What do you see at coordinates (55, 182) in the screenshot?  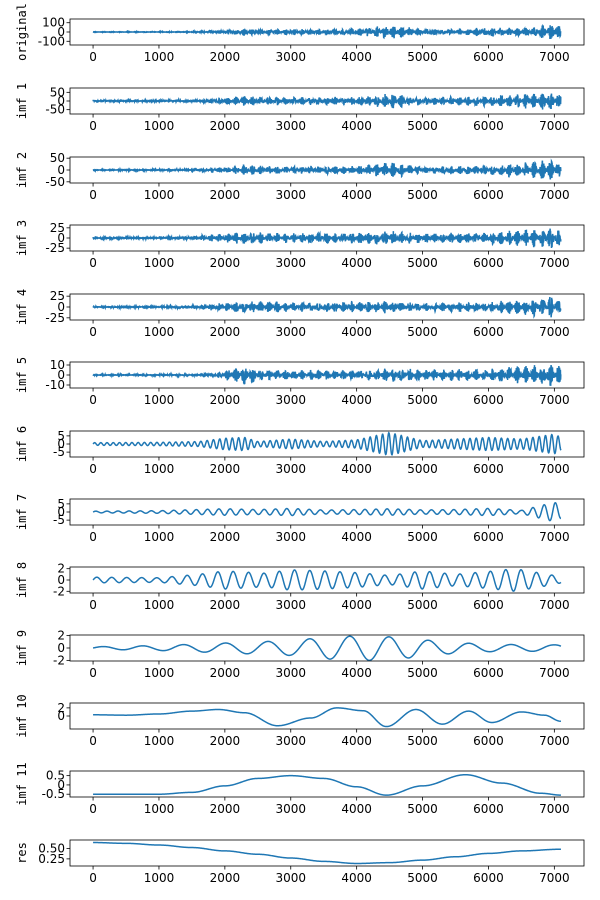 I see `y-tick-label: -50` at bounding box center [55, 182].